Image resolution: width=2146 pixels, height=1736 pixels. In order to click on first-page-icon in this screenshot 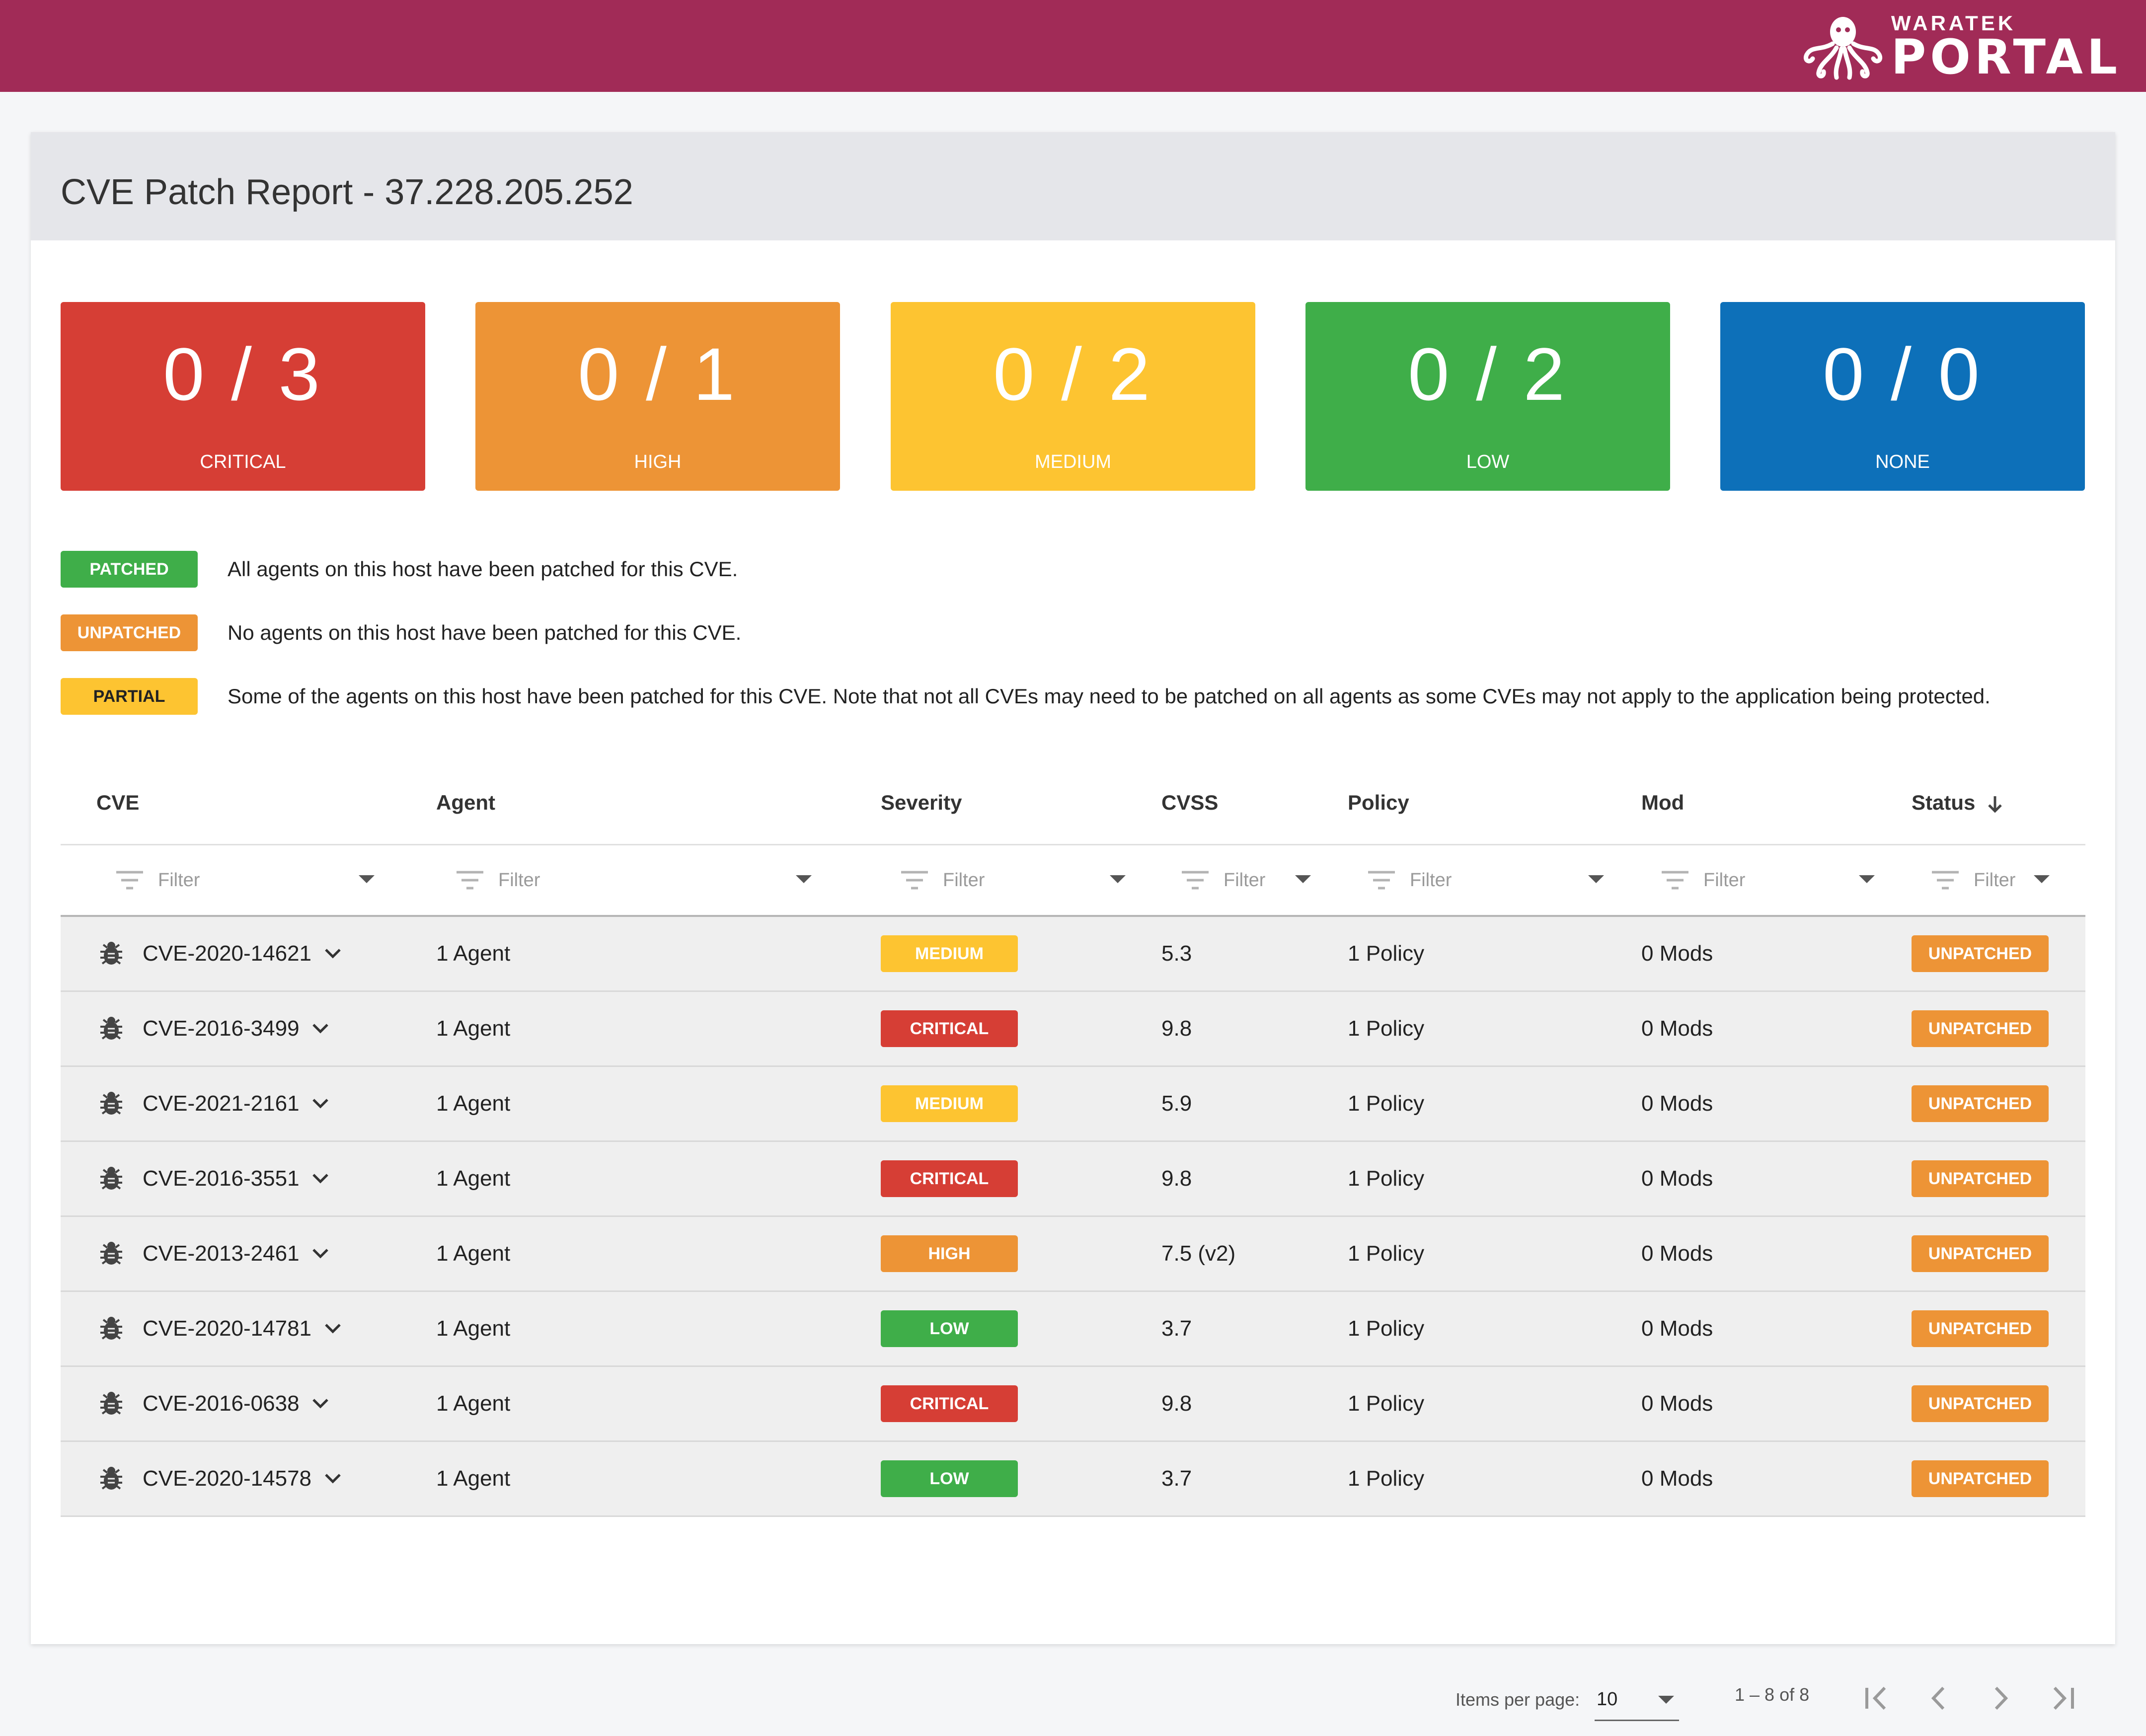, I will do `click(1877, 1699)`.